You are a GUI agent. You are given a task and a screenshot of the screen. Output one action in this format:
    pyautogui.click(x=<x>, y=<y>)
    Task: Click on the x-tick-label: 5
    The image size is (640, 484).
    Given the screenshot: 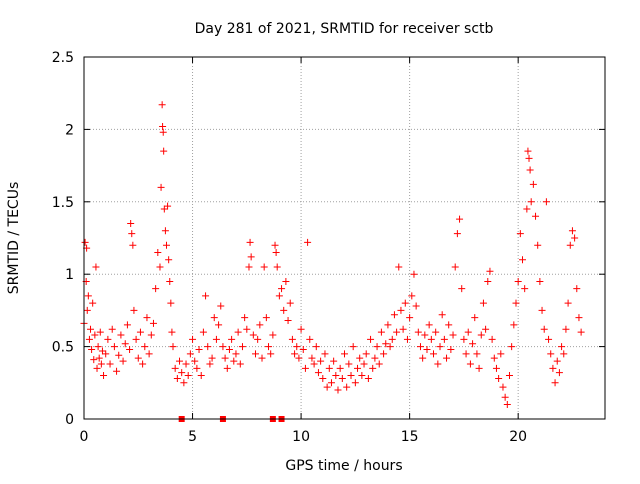 What is the action you would take?
    pyautogui.click(x=192, y=437)
    